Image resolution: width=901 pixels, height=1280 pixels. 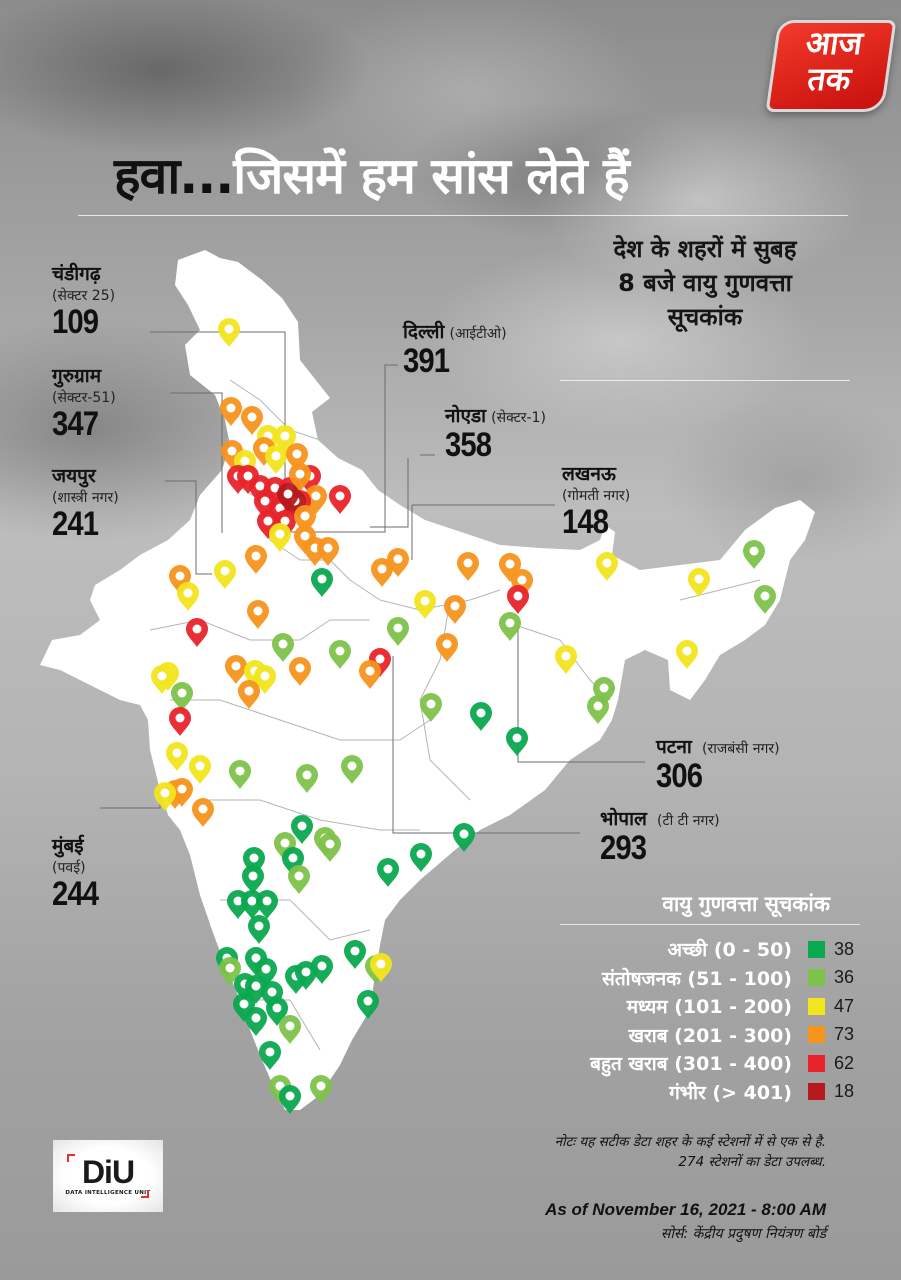 What do you see at coordinates (844, 1062) in the screenshot?
I see `legend-count: 62` at bounding box center [844, 1062].